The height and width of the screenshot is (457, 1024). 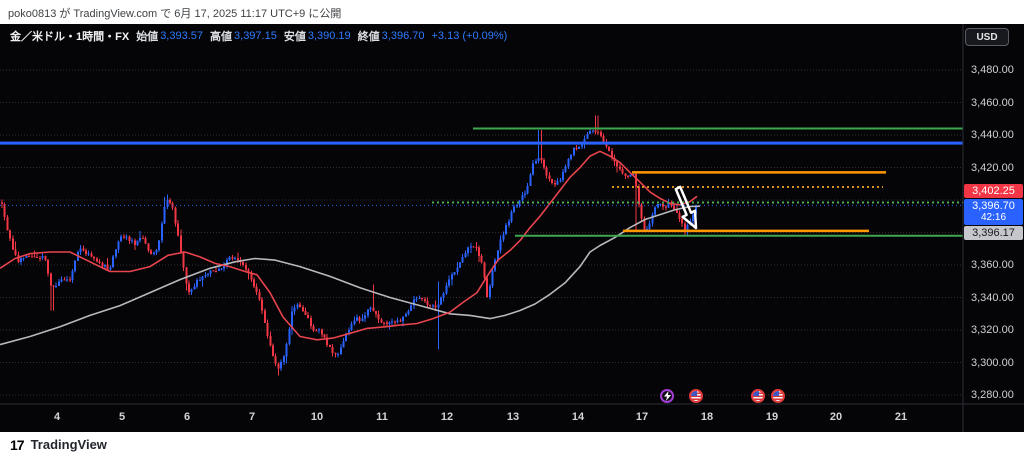 What do you see at coordinates (992, 102) in the screenshot?
I see `price-axis-label: 3,460.00` at bounding box center [992, 102].